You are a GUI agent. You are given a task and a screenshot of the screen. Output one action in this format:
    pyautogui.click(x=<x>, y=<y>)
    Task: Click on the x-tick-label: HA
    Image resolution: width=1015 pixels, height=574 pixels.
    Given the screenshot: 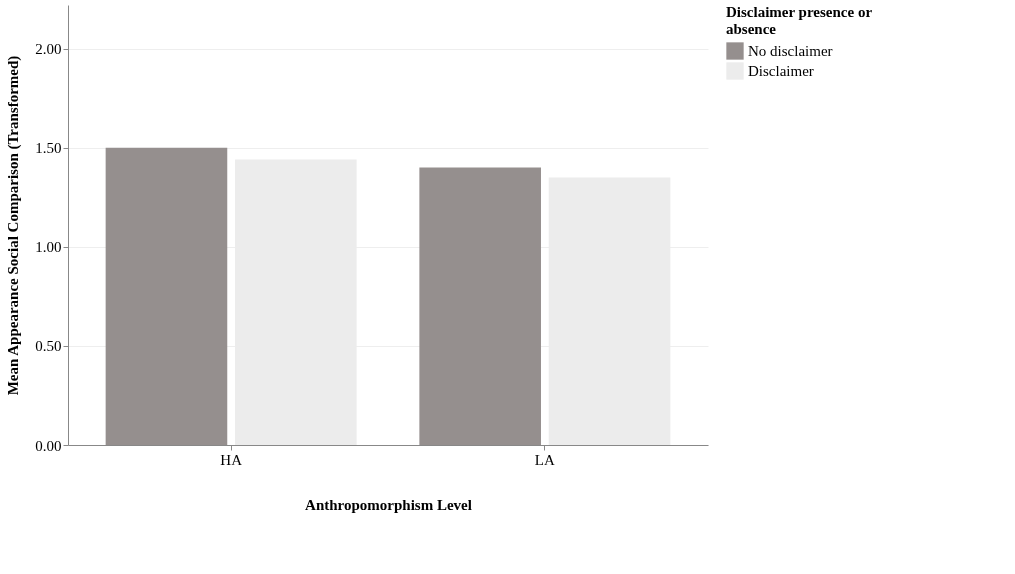 What is the action you would take?
    pyautogui.click(x=231, y=459)
    